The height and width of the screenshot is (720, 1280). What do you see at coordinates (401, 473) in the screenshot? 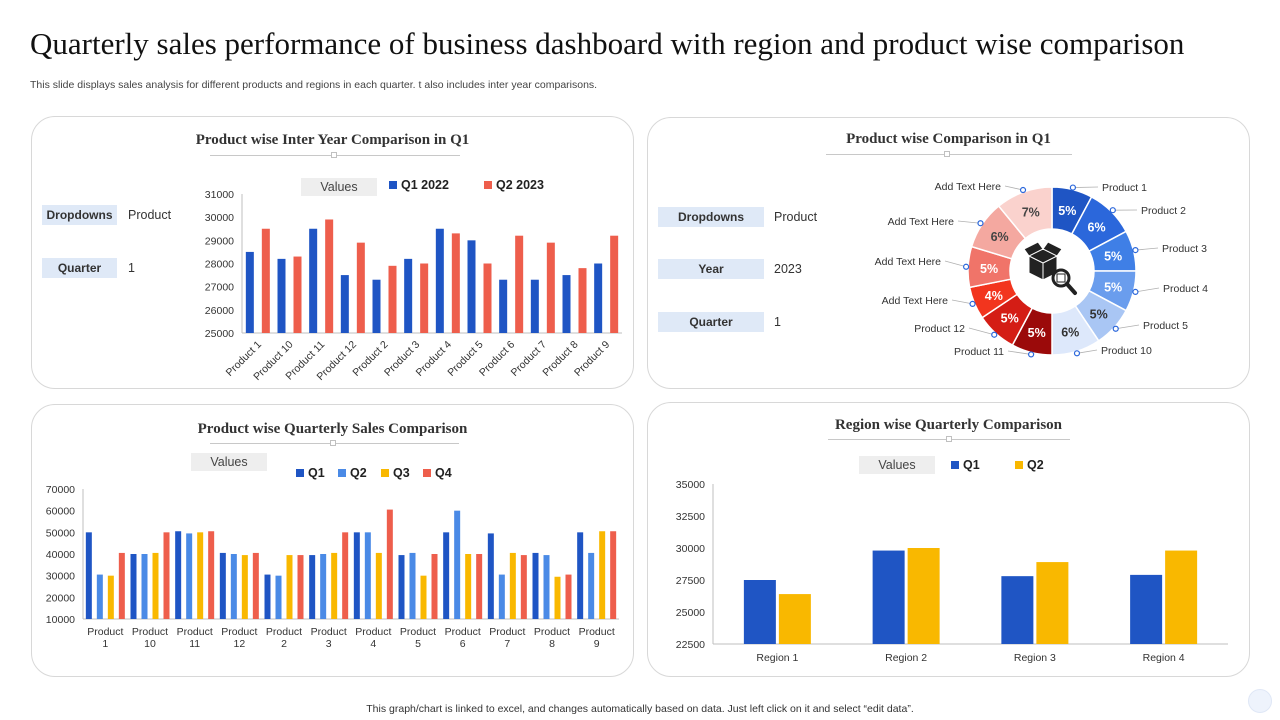
I see `legend-label: Q3` at bounding box center [401, 473].